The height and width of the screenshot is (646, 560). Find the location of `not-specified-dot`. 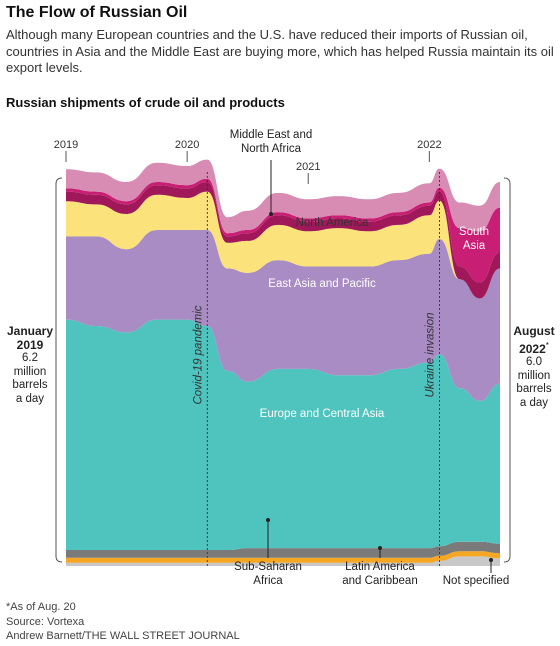

not-specified-dot is located at coordinates (491, 560).